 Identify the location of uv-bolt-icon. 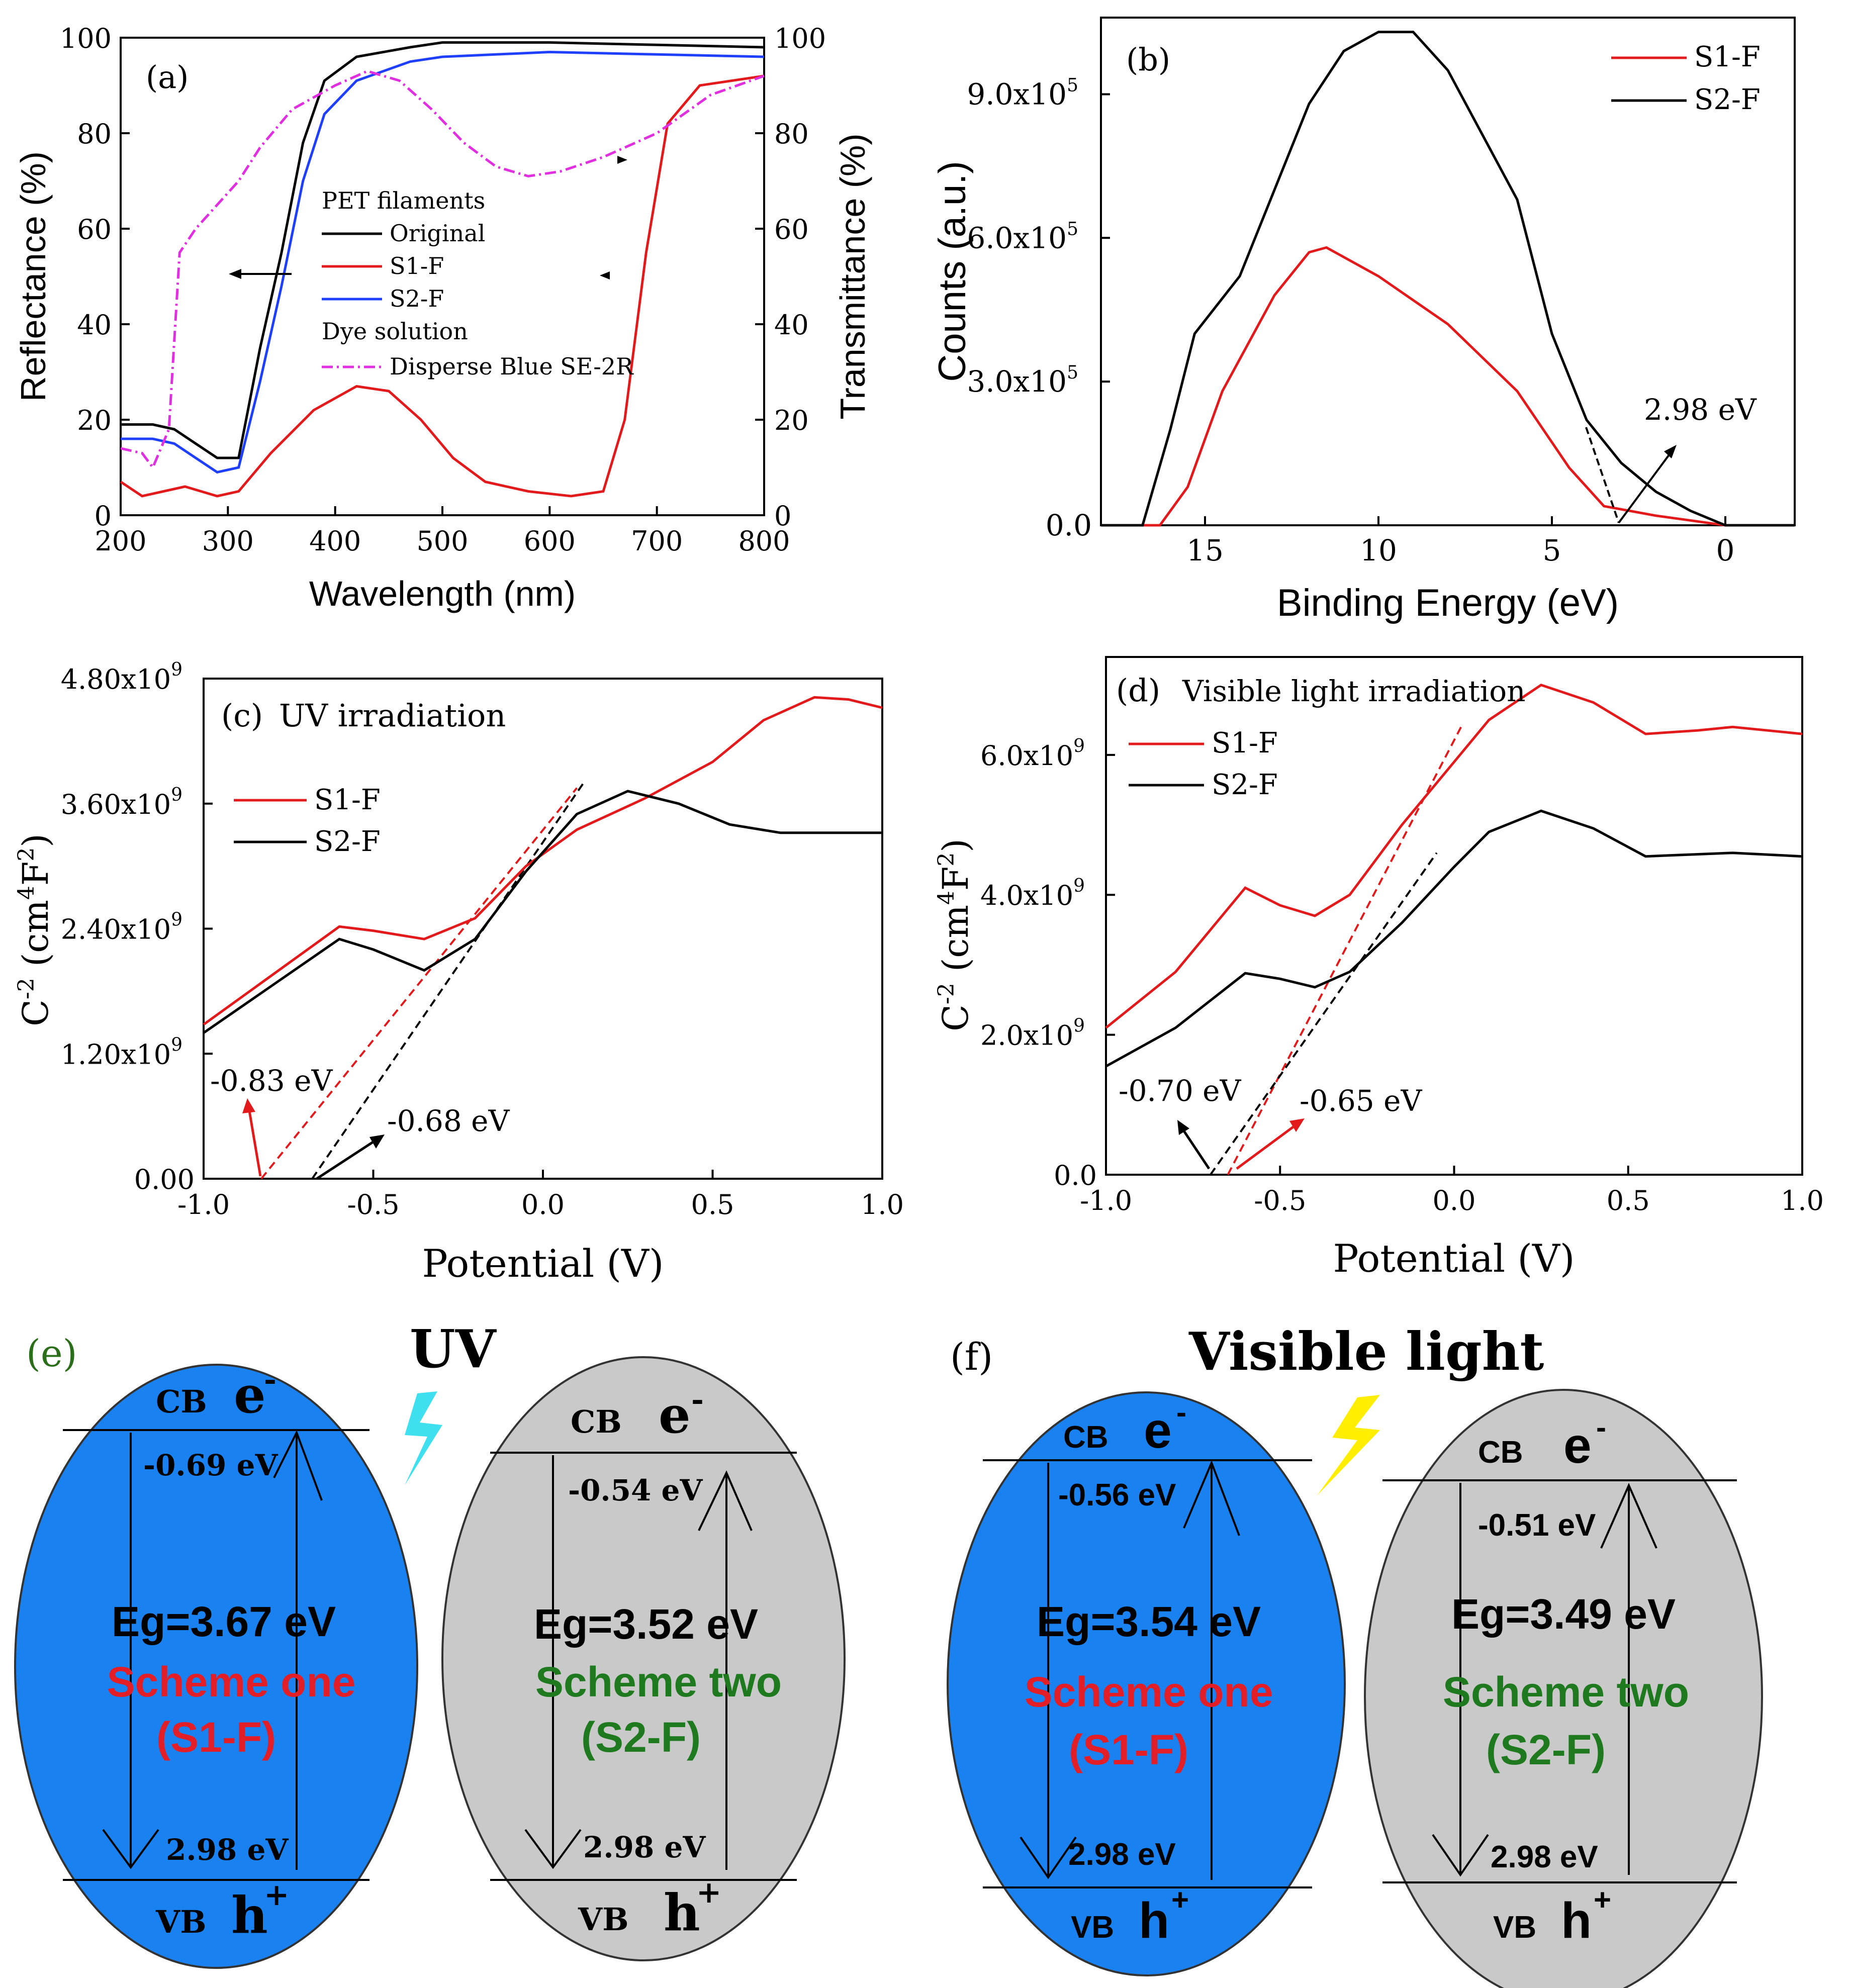
(423, 1438).